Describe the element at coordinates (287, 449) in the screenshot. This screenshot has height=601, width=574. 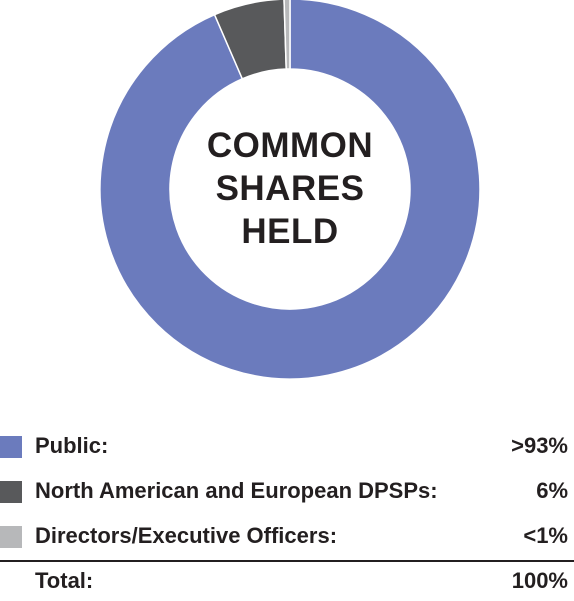
I see `legend-row-public: Public: >93%` at that location.